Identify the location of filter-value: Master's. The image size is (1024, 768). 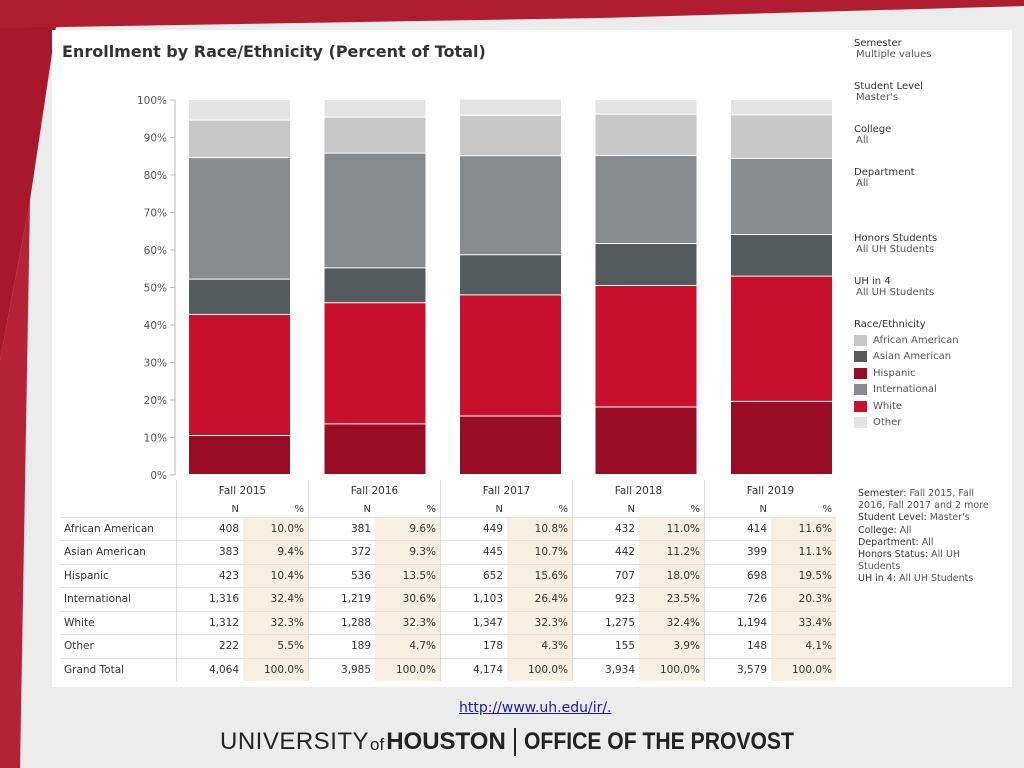
(877, 97).